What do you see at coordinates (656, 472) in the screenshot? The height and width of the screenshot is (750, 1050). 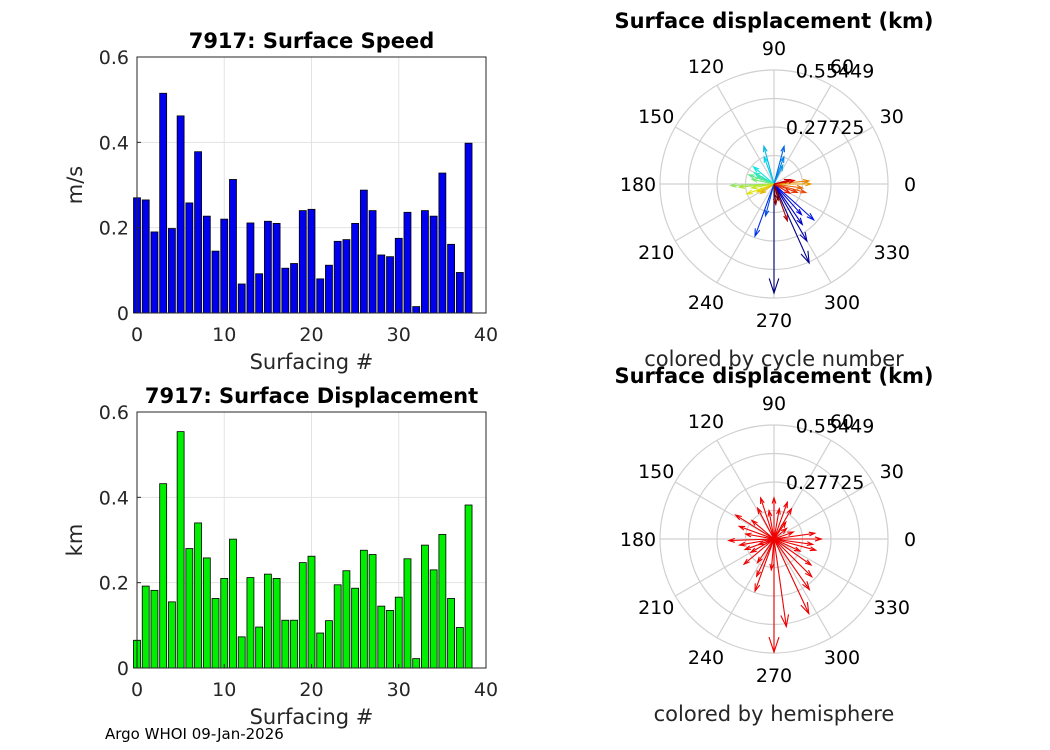 I see `angle-label: 150` at bounding box center [656, 472].